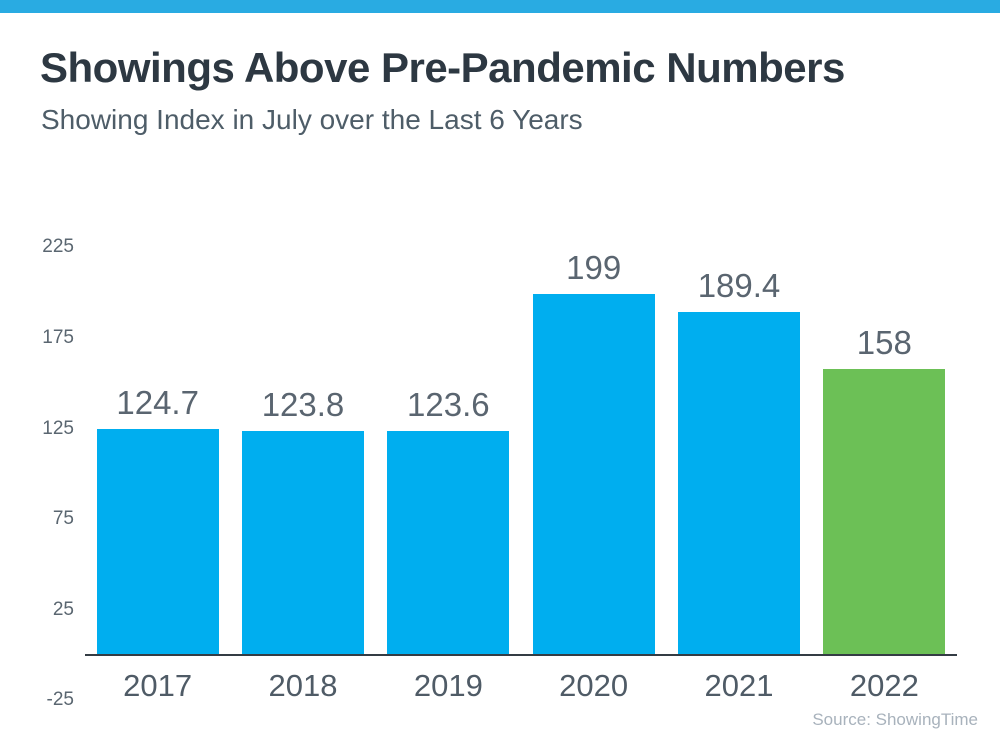 The height and width of the screenshot is (750, 1000). What do you see at coordinates (303, 404) in the screenshot?
I see `bar-value-label-2018: 123.8` at bounding box center [303, 404].